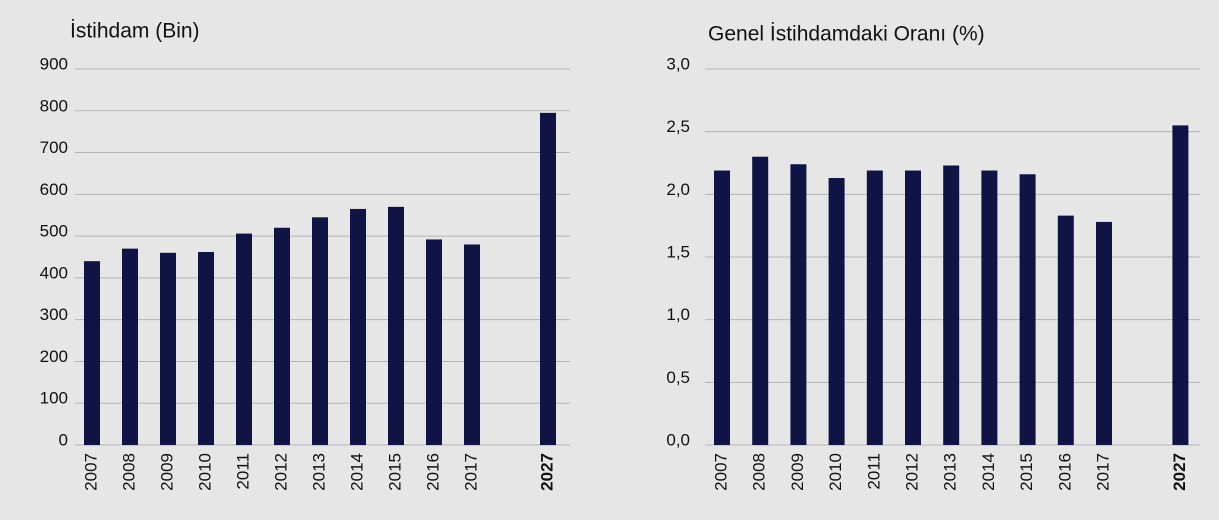 This screenshot has height=520, width=1219. What do you see at coordinates (135, 31) in the screenshot?
I see `chart-title: İstihdam (Bin)` at bounding box center [135, 31].